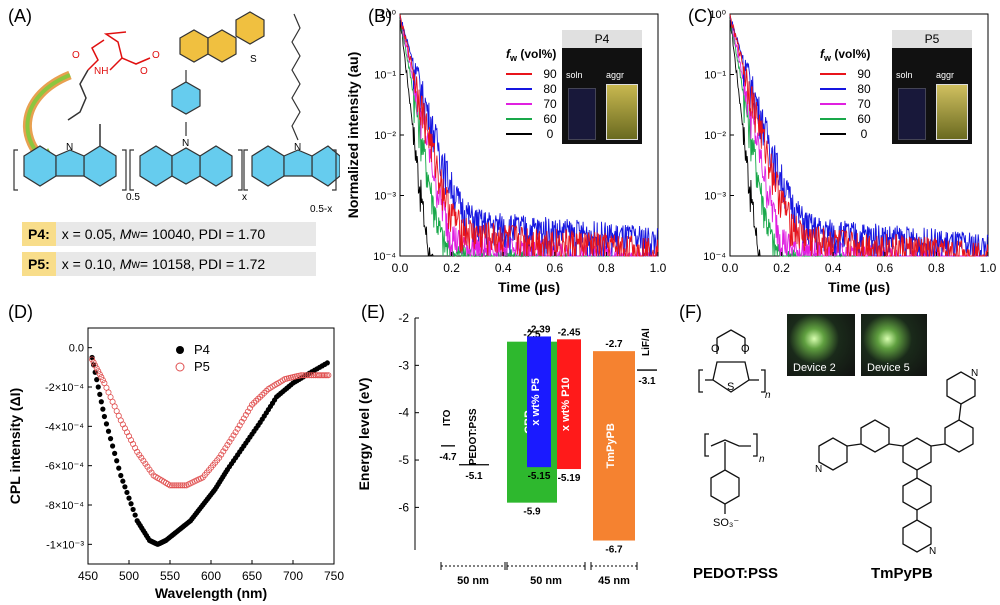 This screenshot has width=1000, height=605. Describe the element at coordinates (532, 335) in the screenshot. I see `level-label: -2.5` at that location.